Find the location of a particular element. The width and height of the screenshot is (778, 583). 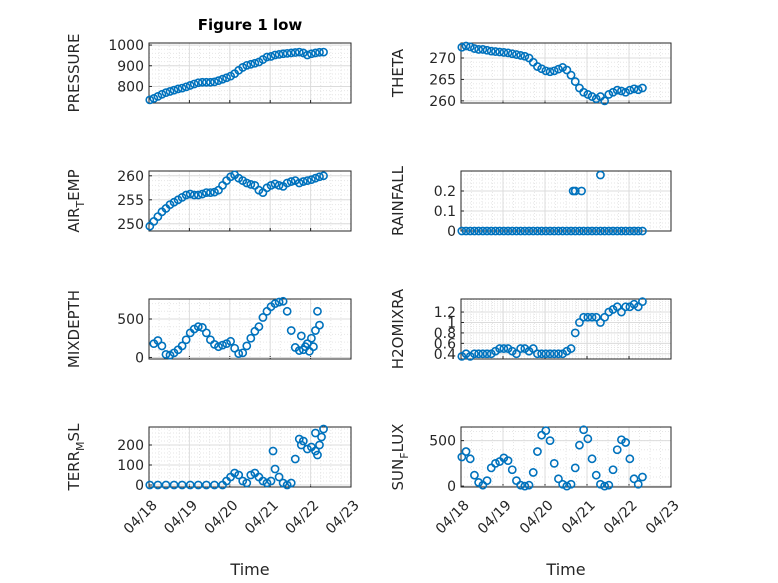

y-axis-label: SUNFLUX is located at coordinates (400, 457).